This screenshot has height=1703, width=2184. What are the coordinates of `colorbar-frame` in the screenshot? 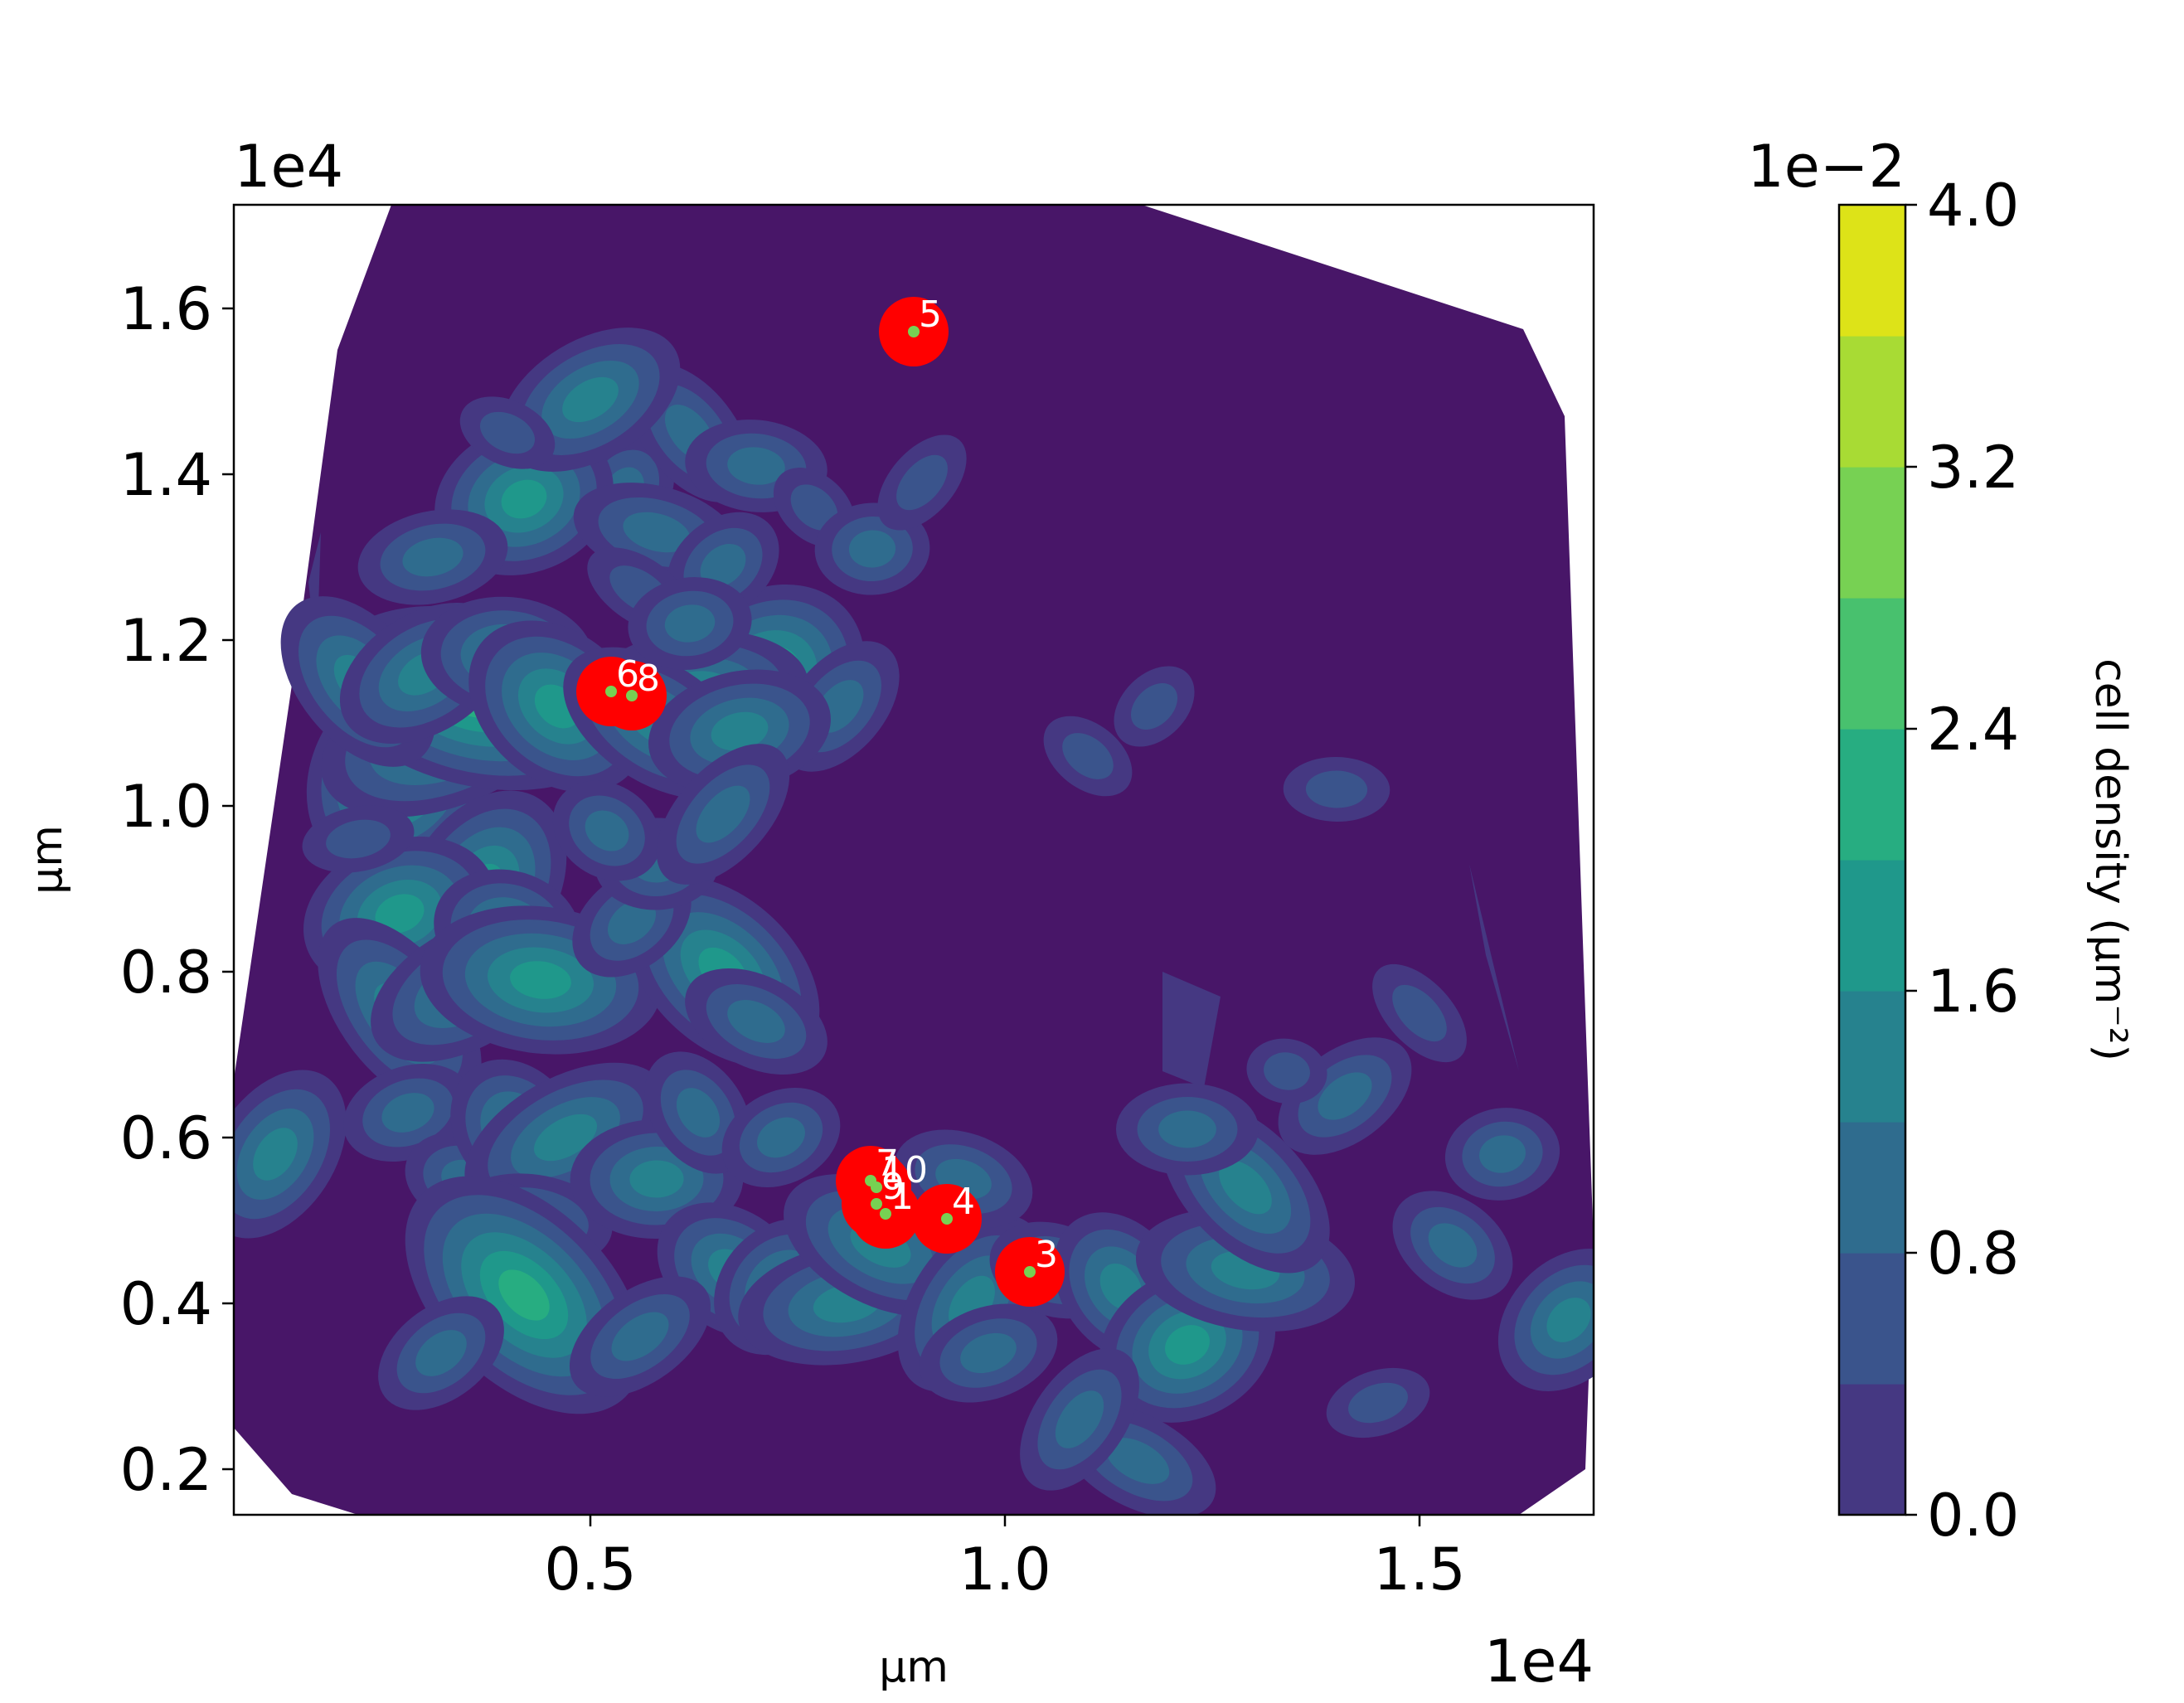 It's located at (1872, 859).